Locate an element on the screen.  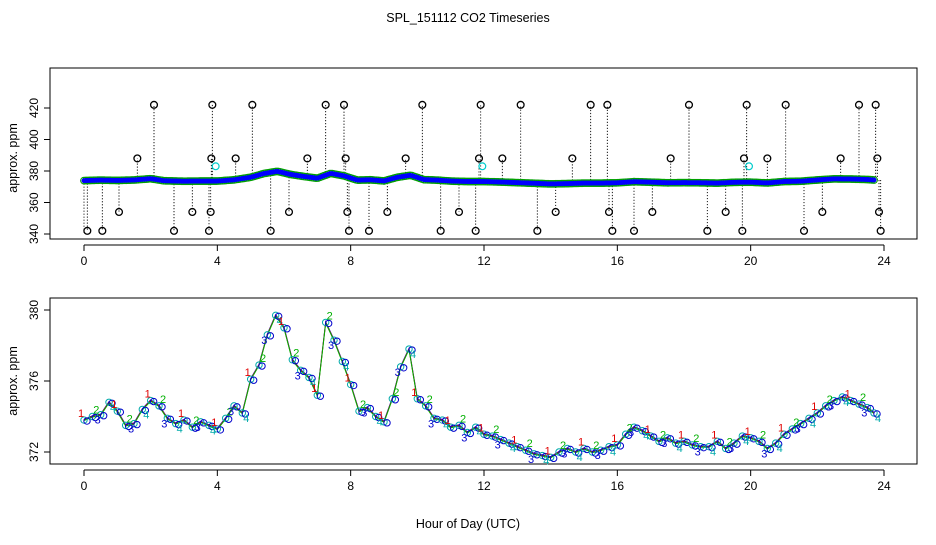
top-x-axis: 0 4 8 12 16 20 24 is located at coordinates (486, 256).